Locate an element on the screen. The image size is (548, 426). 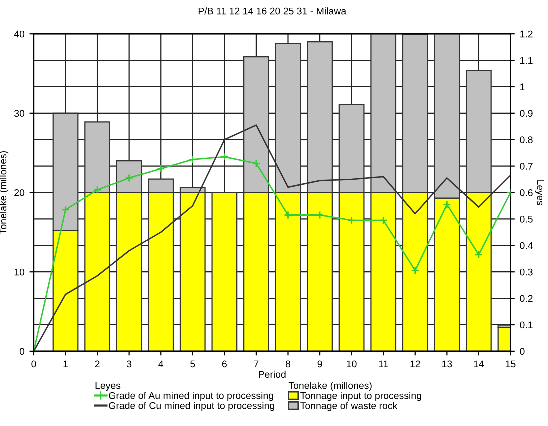
x-tick-label: 7 is located at coordinates (256, 364).